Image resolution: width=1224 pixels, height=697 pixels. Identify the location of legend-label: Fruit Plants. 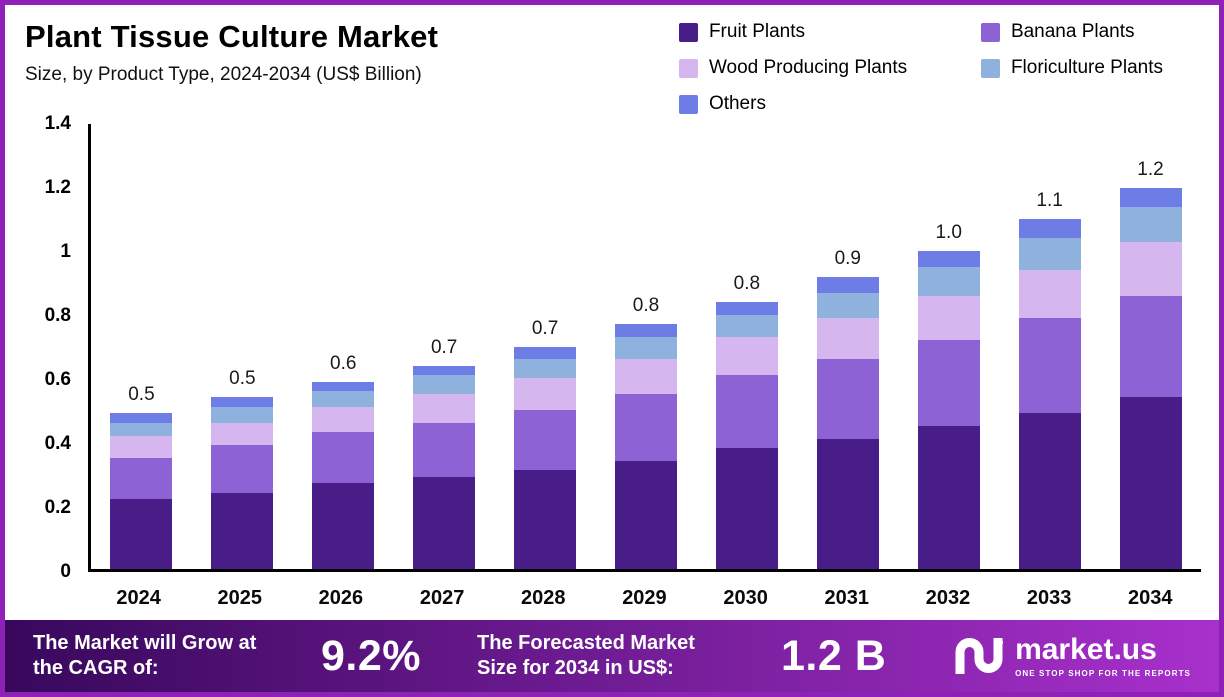
(757, 31).